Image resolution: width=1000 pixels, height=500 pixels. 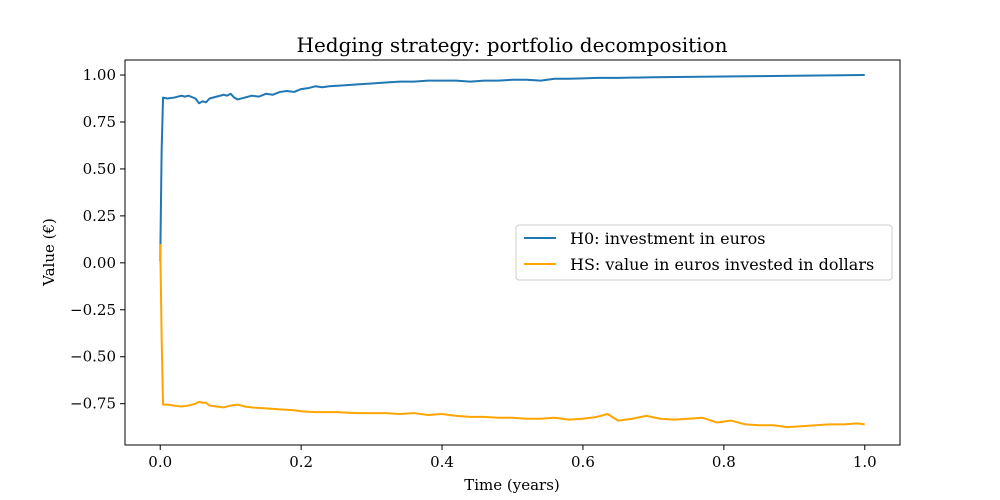 What do you see at coordinates (512, 458) in the screenshot?
I see `x-axis-ticks: 0.0 0.2 0.4 0.6 0.8 1.0` at bounding box center [512, 458].